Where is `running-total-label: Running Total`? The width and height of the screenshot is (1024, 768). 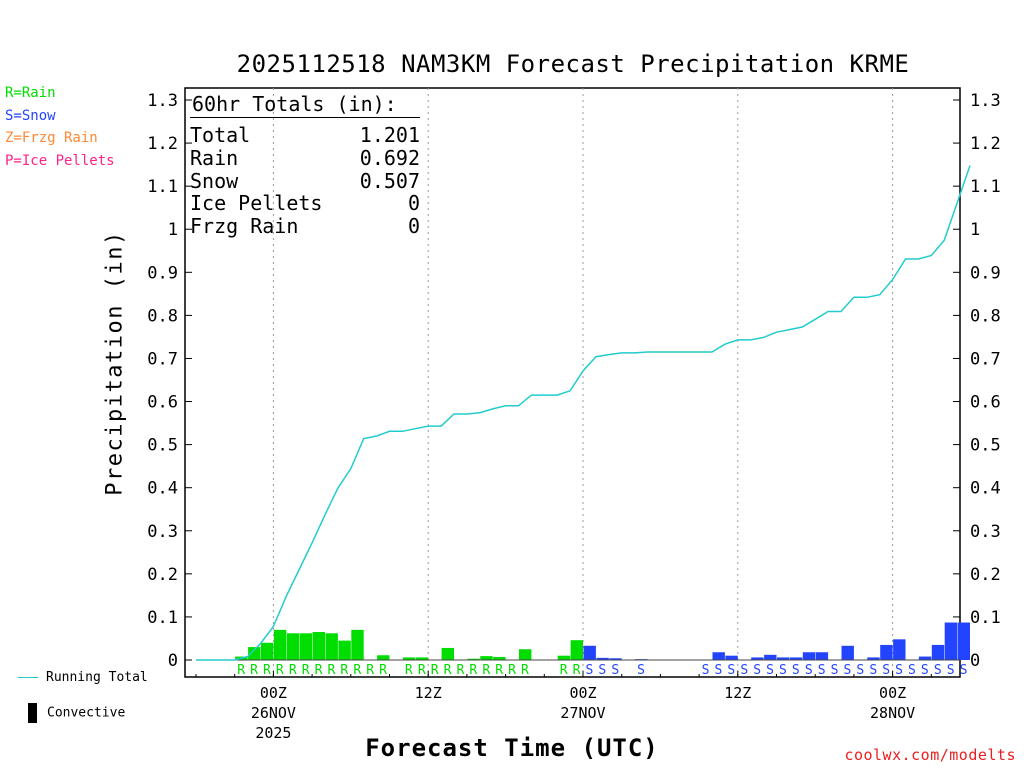
running-total-label: Running Total is located at coordinates (97, 677).